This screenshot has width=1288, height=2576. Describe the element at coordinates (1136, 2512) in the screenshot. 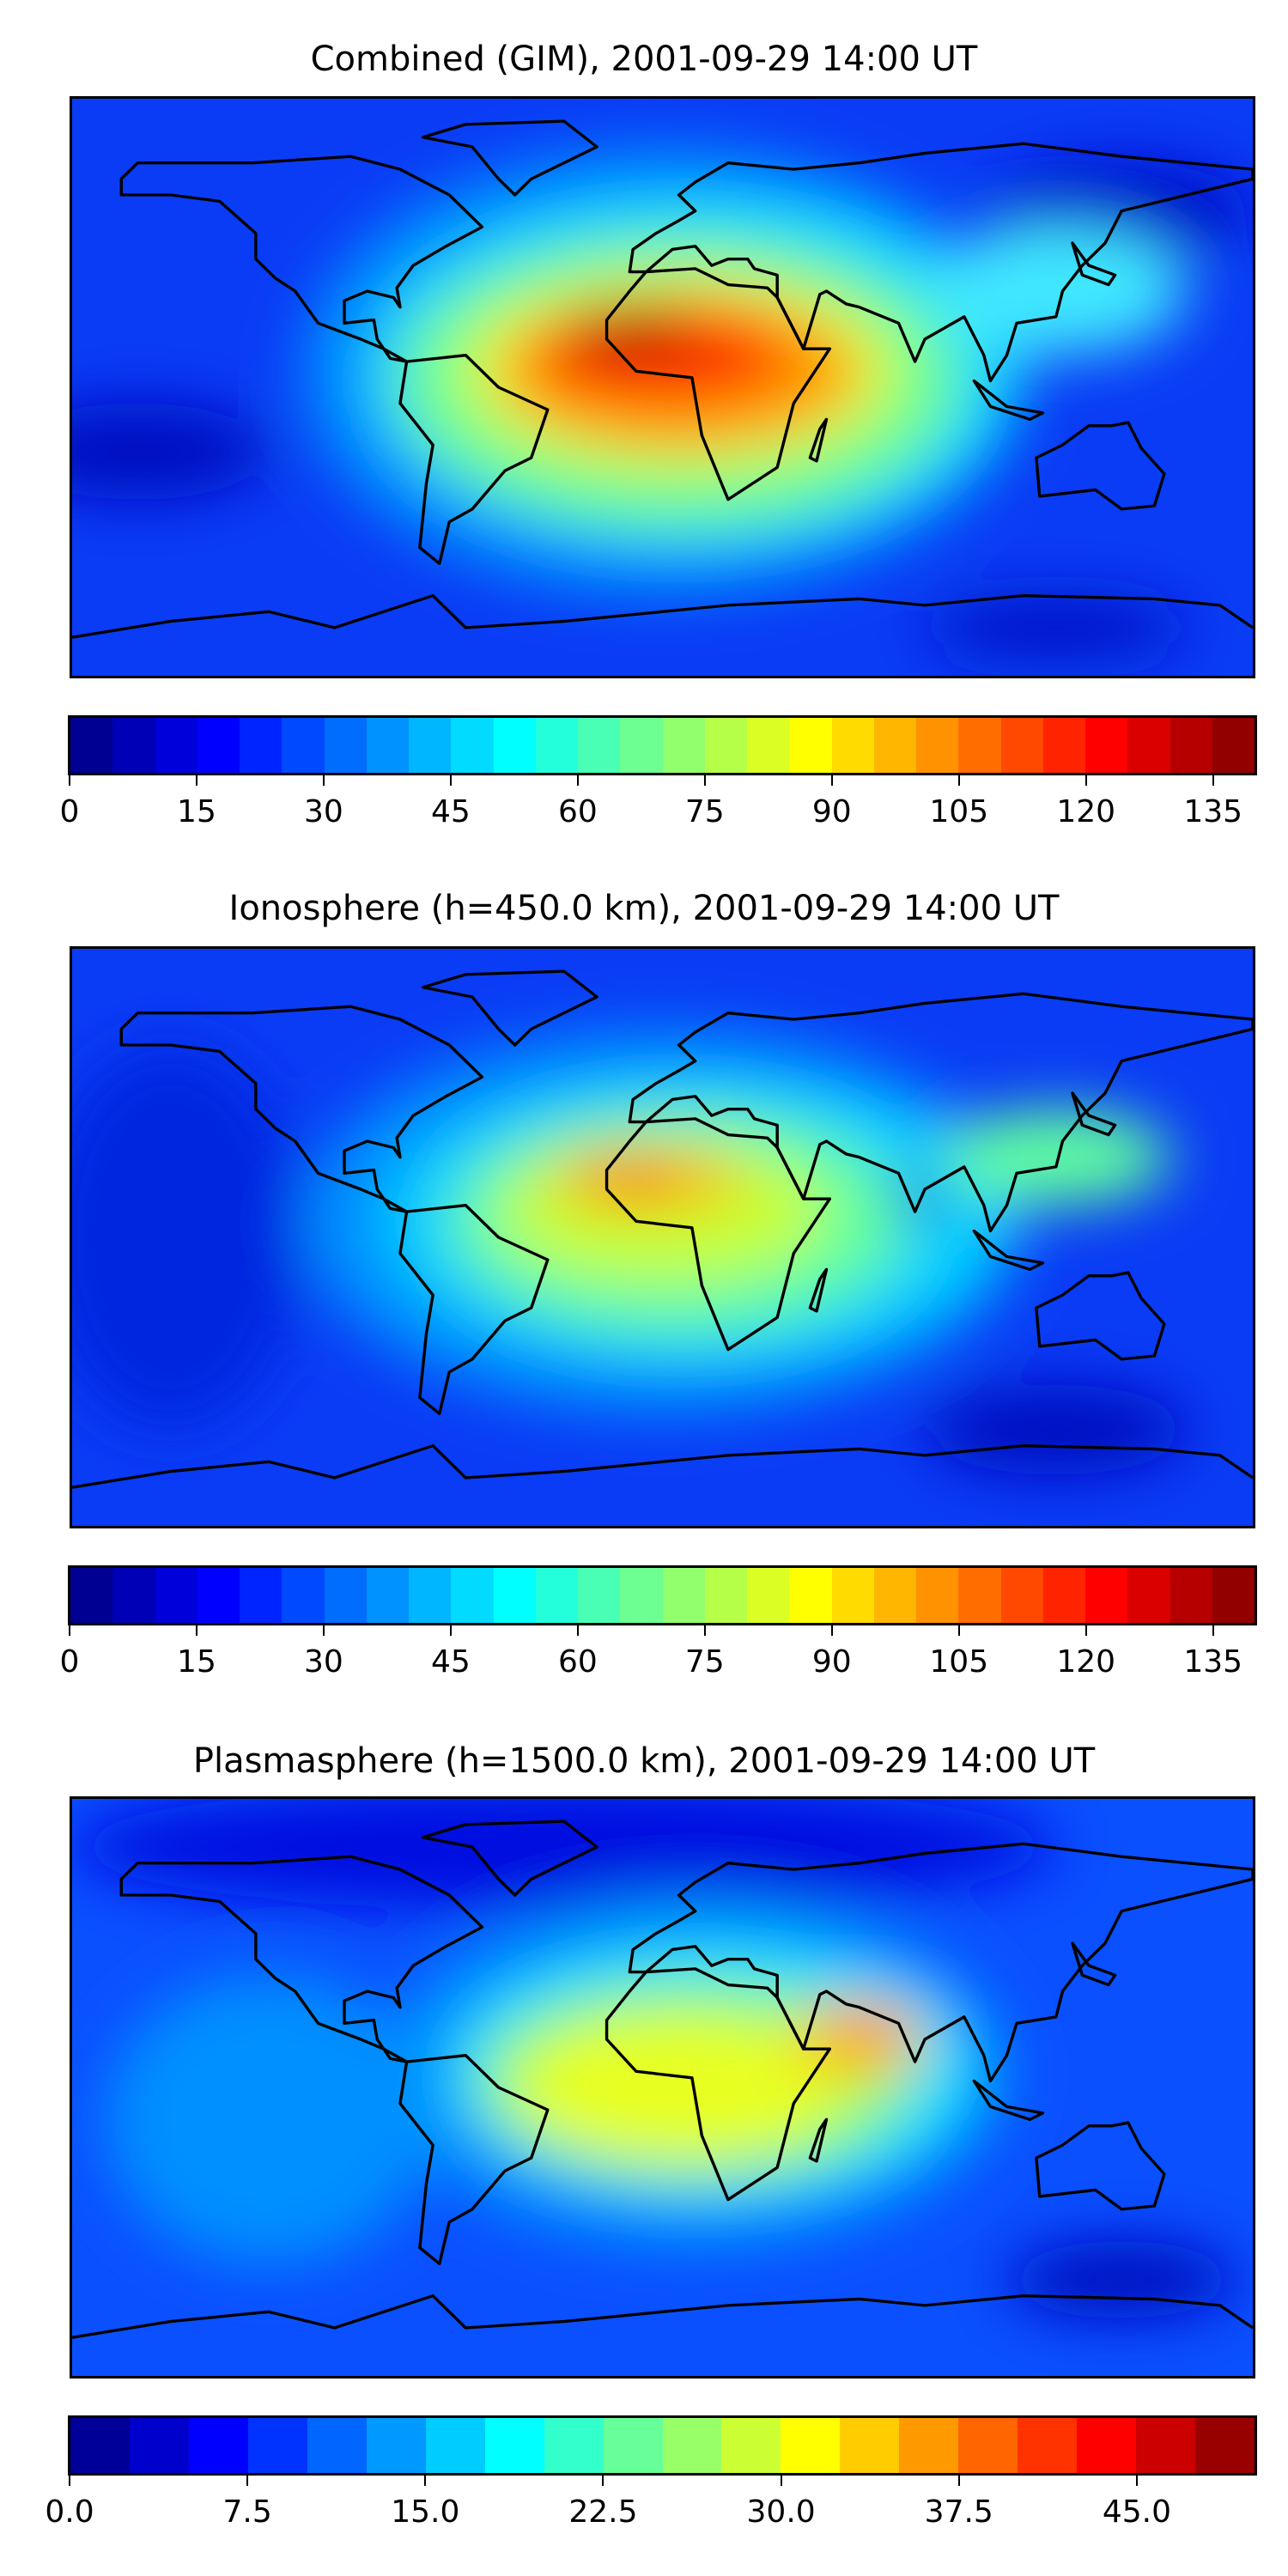

I see `tick-label: 45.0` at that location.